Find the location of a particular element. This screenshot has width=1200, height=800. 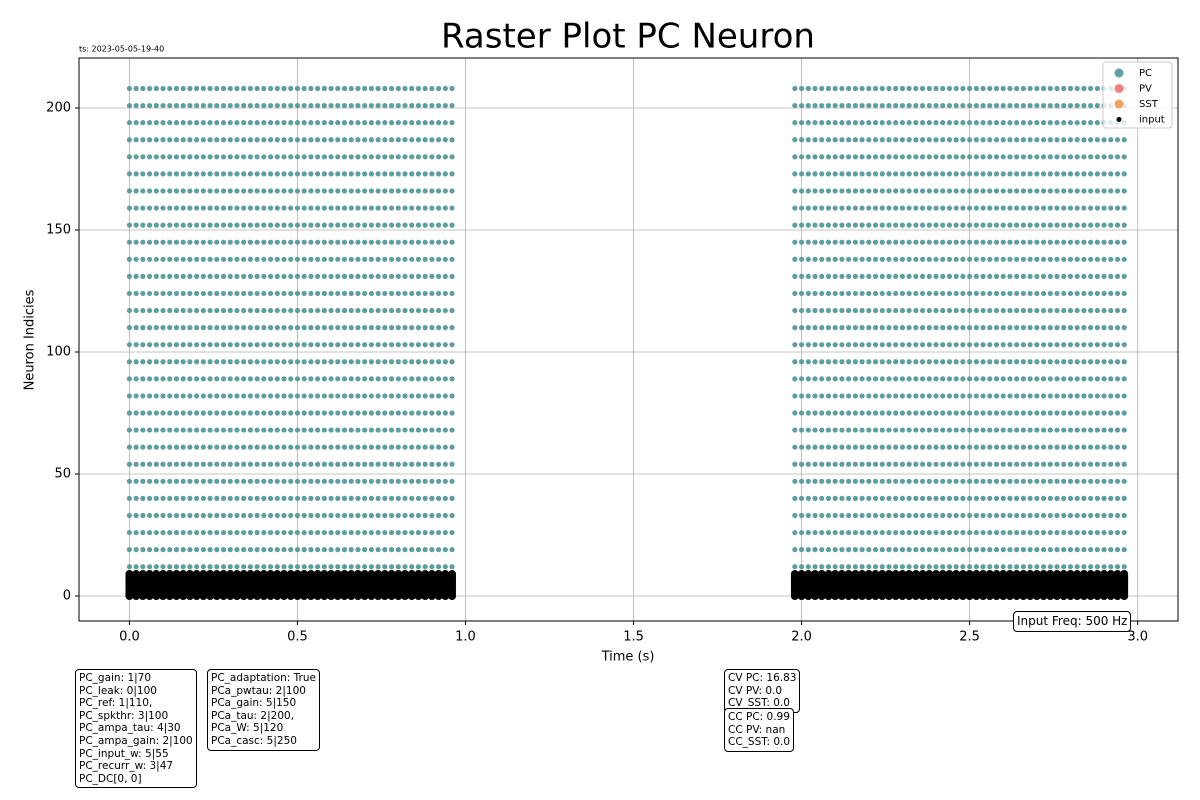

param-line: PC_leak: 0|100 is located at coordinates (118, 690).